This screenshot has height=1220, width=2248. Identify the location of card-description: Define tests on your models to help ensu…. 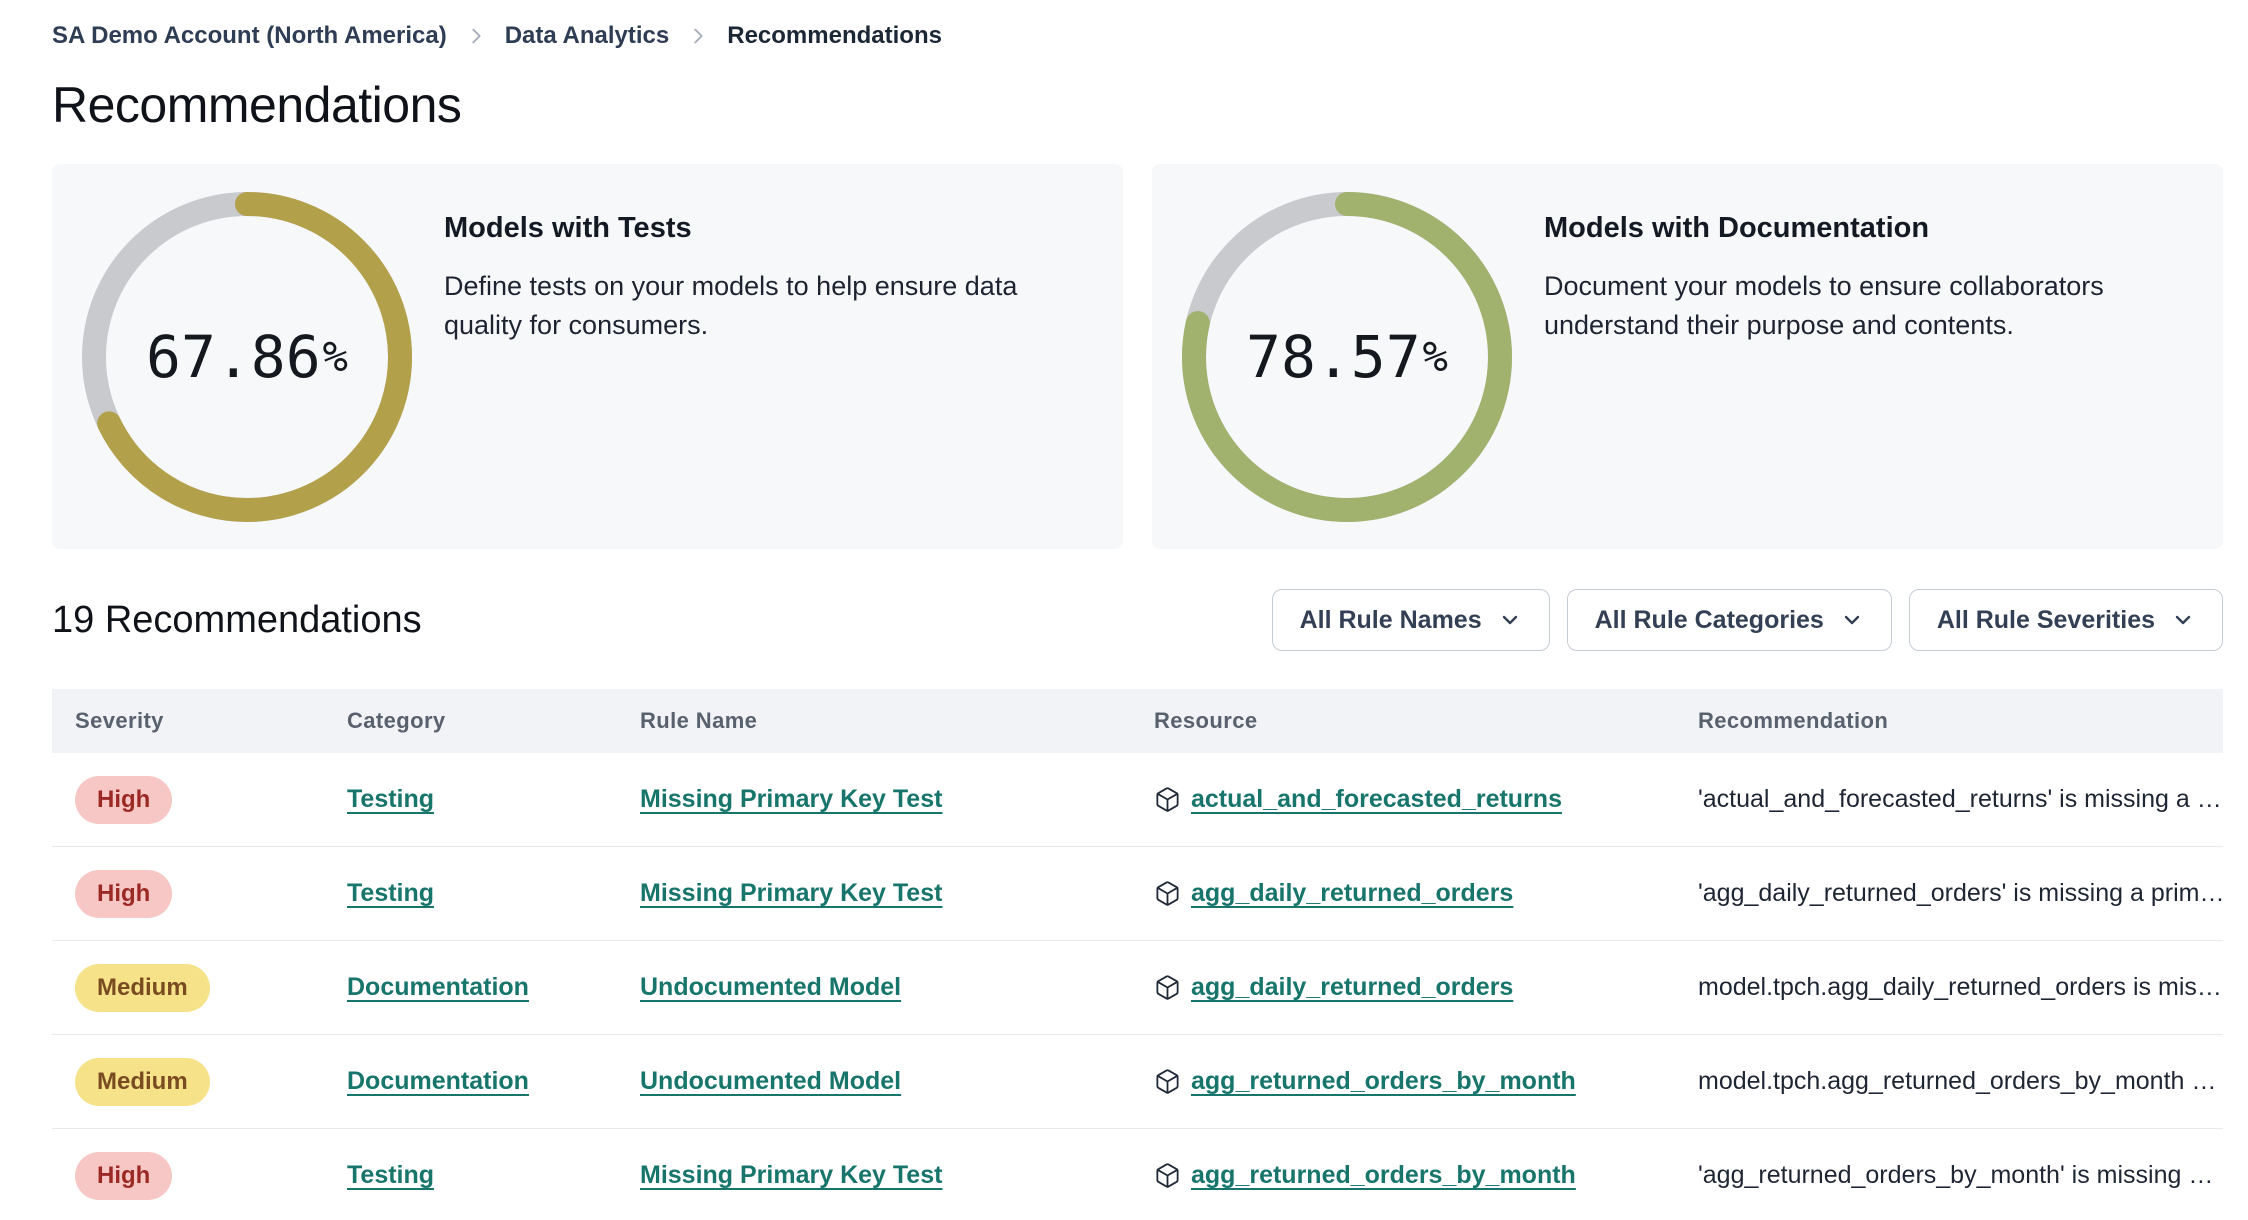
(731, 306).